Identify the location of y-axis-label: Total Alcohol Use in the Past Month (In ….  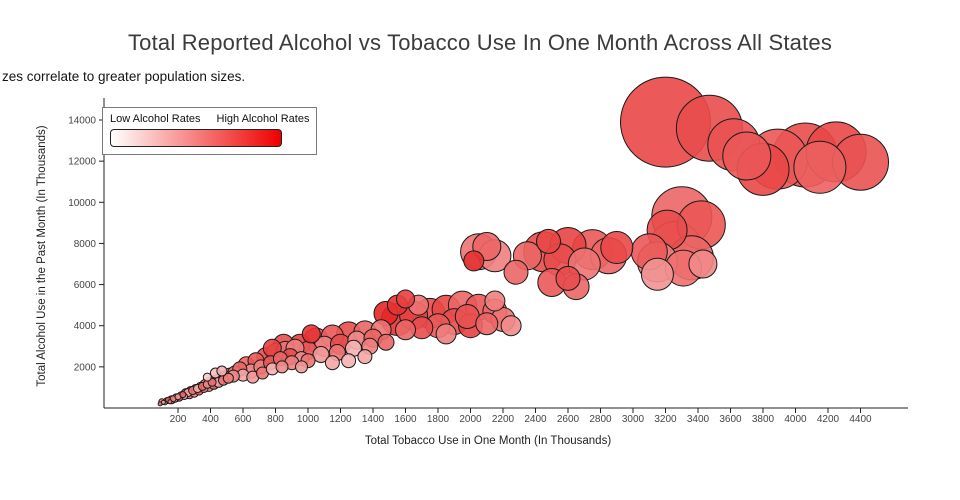
(42, 255).